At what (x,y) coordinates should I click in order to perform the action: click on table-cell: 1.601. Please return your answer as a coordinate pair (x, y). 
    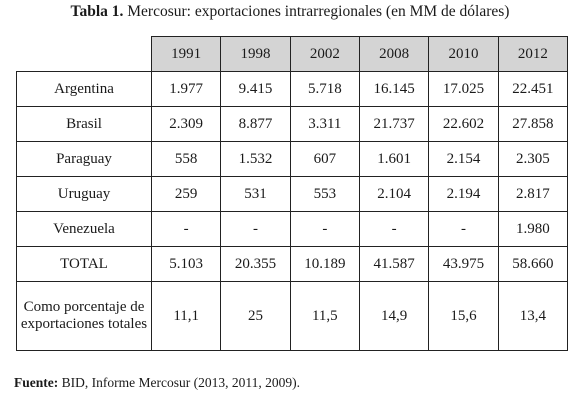
    Looking at the image, I should click on (394, 159).